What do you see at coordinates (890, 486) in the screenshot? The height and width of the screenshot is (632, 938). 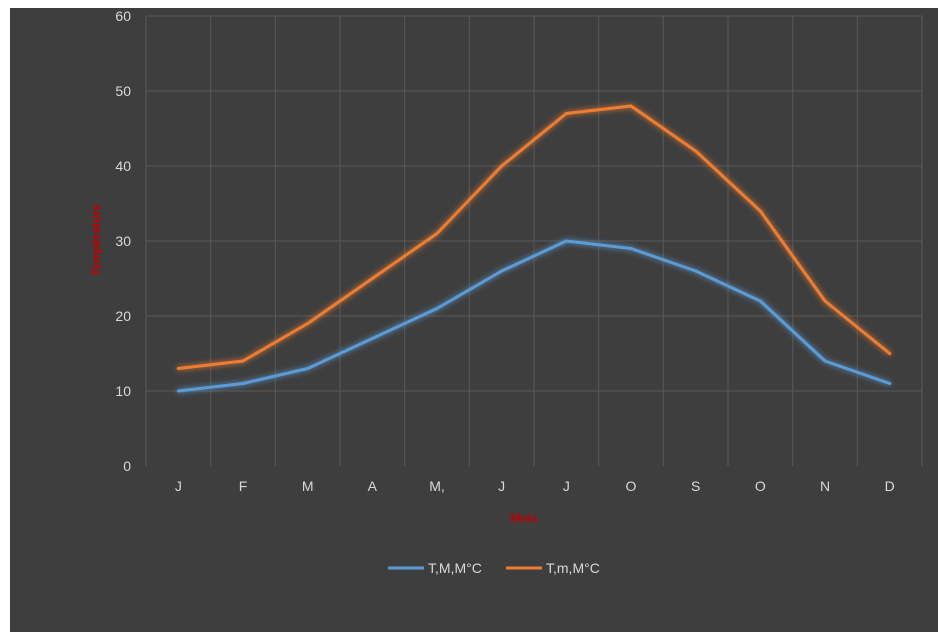 I see `x-tick-label: D` at bounding box center [890, 486].